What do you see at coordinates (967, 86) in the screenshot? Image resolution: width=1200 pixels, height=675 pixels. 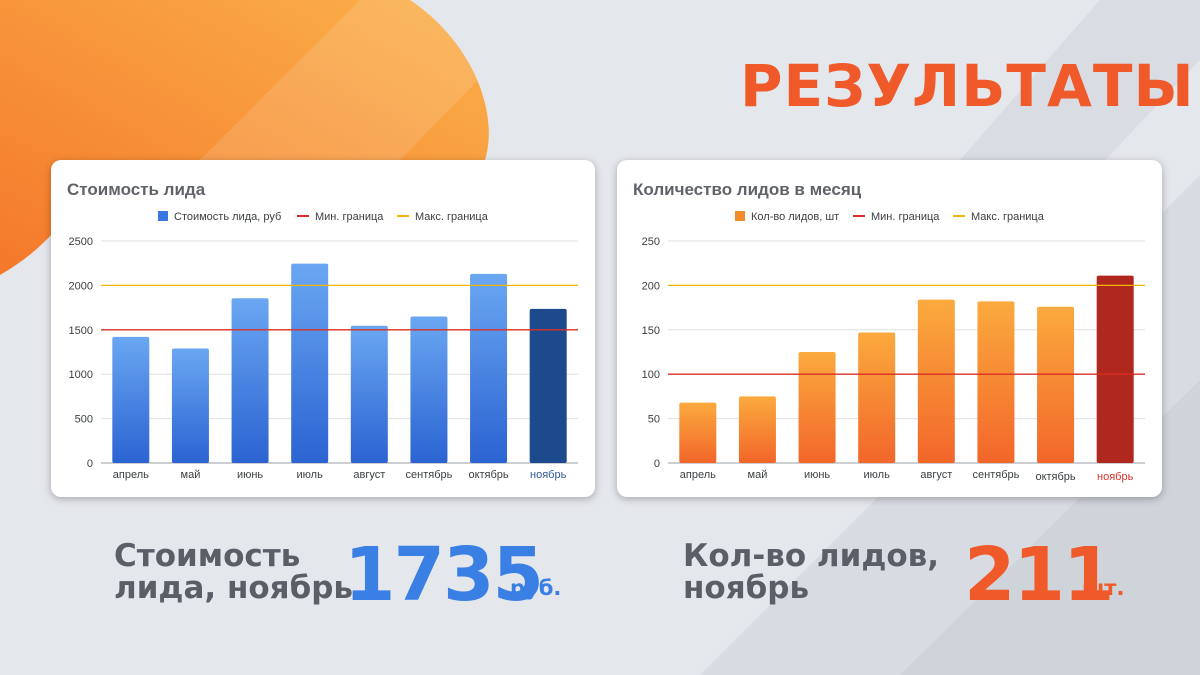 I see `page-title: РЕЗУЛЬТАТЫ` at bounding box center [967, 86].